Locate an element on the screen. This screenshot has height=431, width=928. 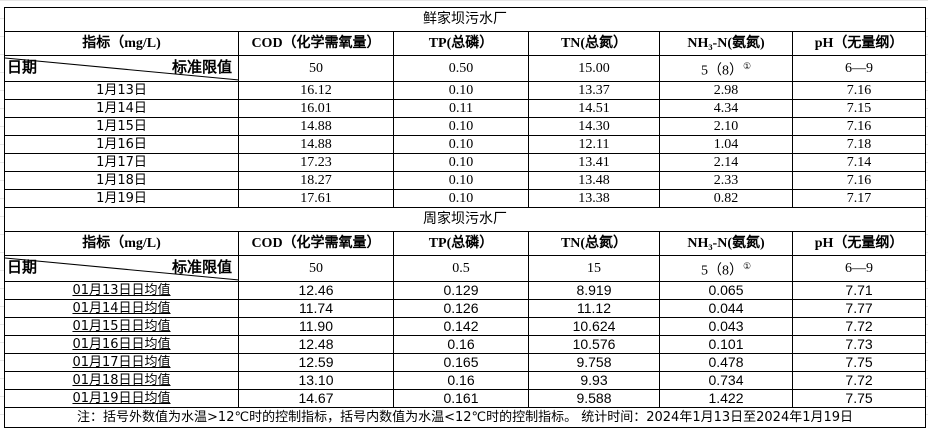
value-tp: 0.11 is located at coordinates (461, 108).